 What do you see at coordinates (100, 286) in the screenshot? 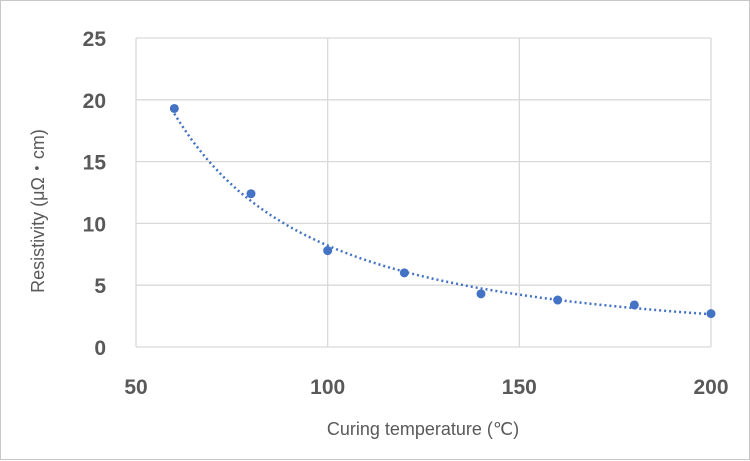
I see `y-tick-label: 5` at bounding box center [100, 286].